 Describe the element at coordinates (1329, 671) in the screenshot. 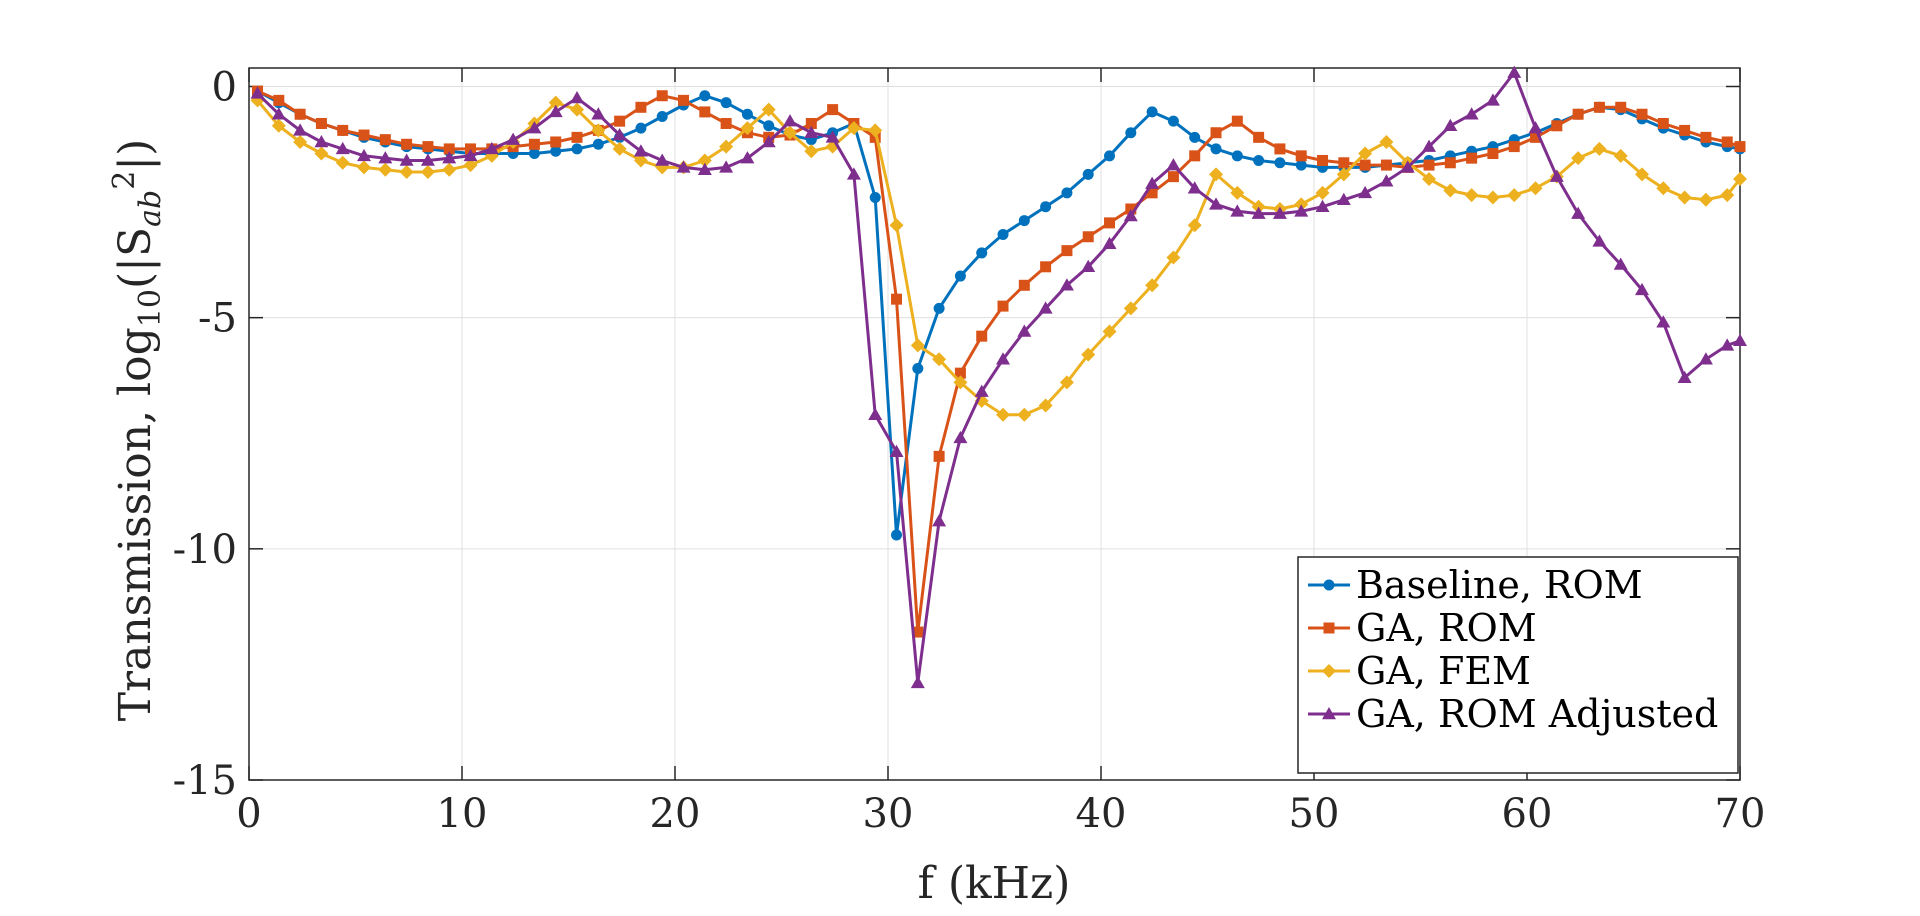

I see `legend-marker-ga-fem` at that location.